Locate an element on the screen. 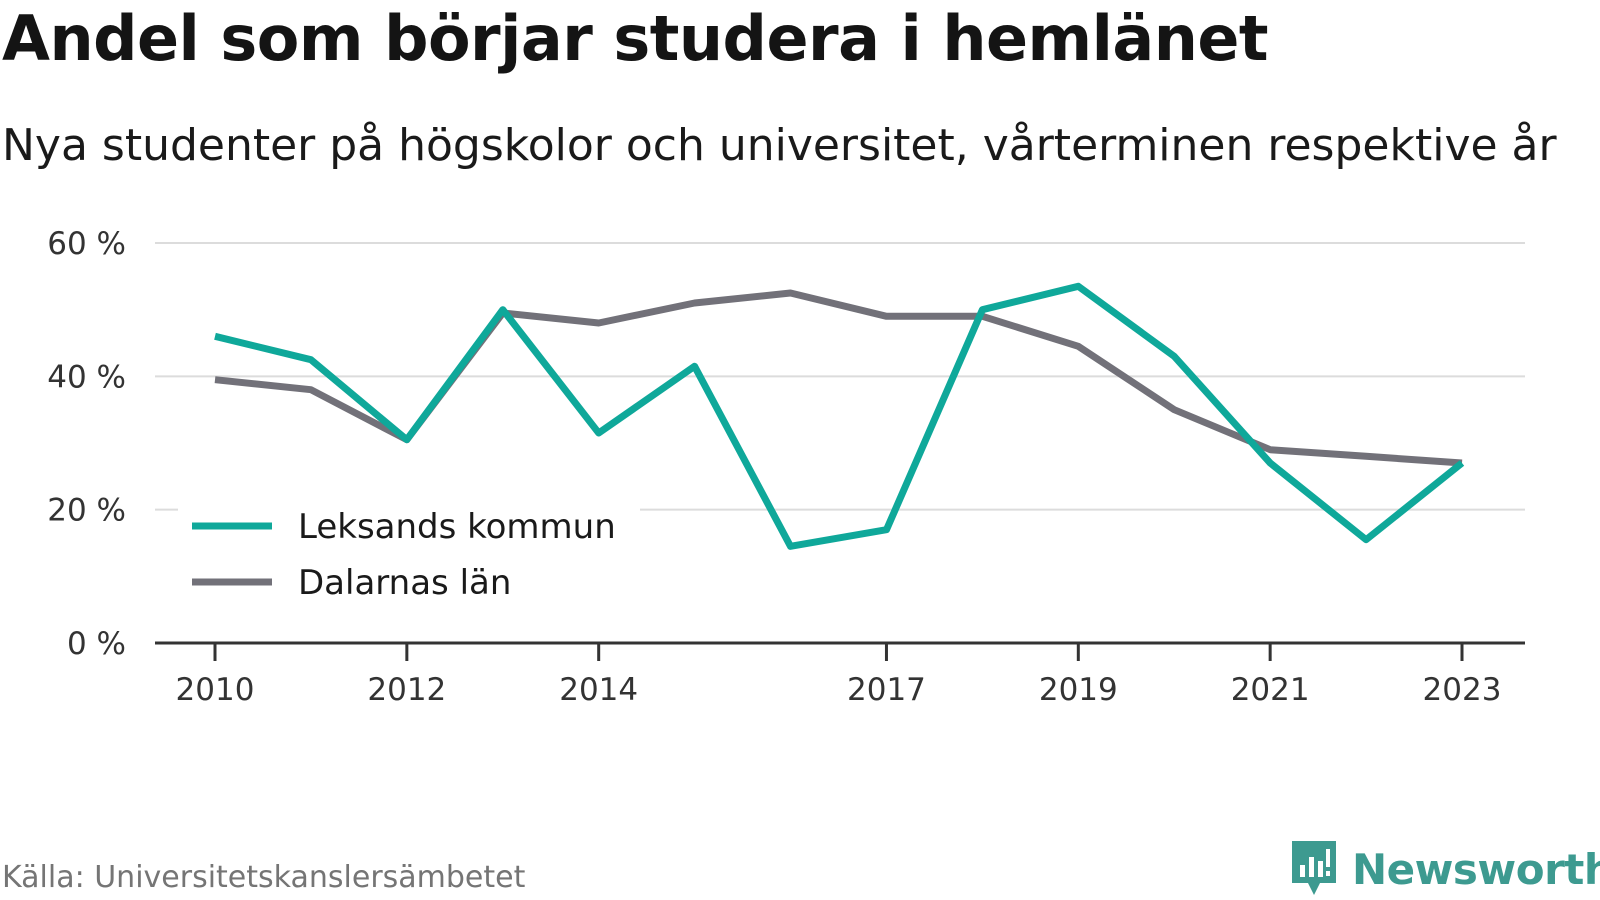  y-tick-label: 20 % is located at coordinates (86, 511).